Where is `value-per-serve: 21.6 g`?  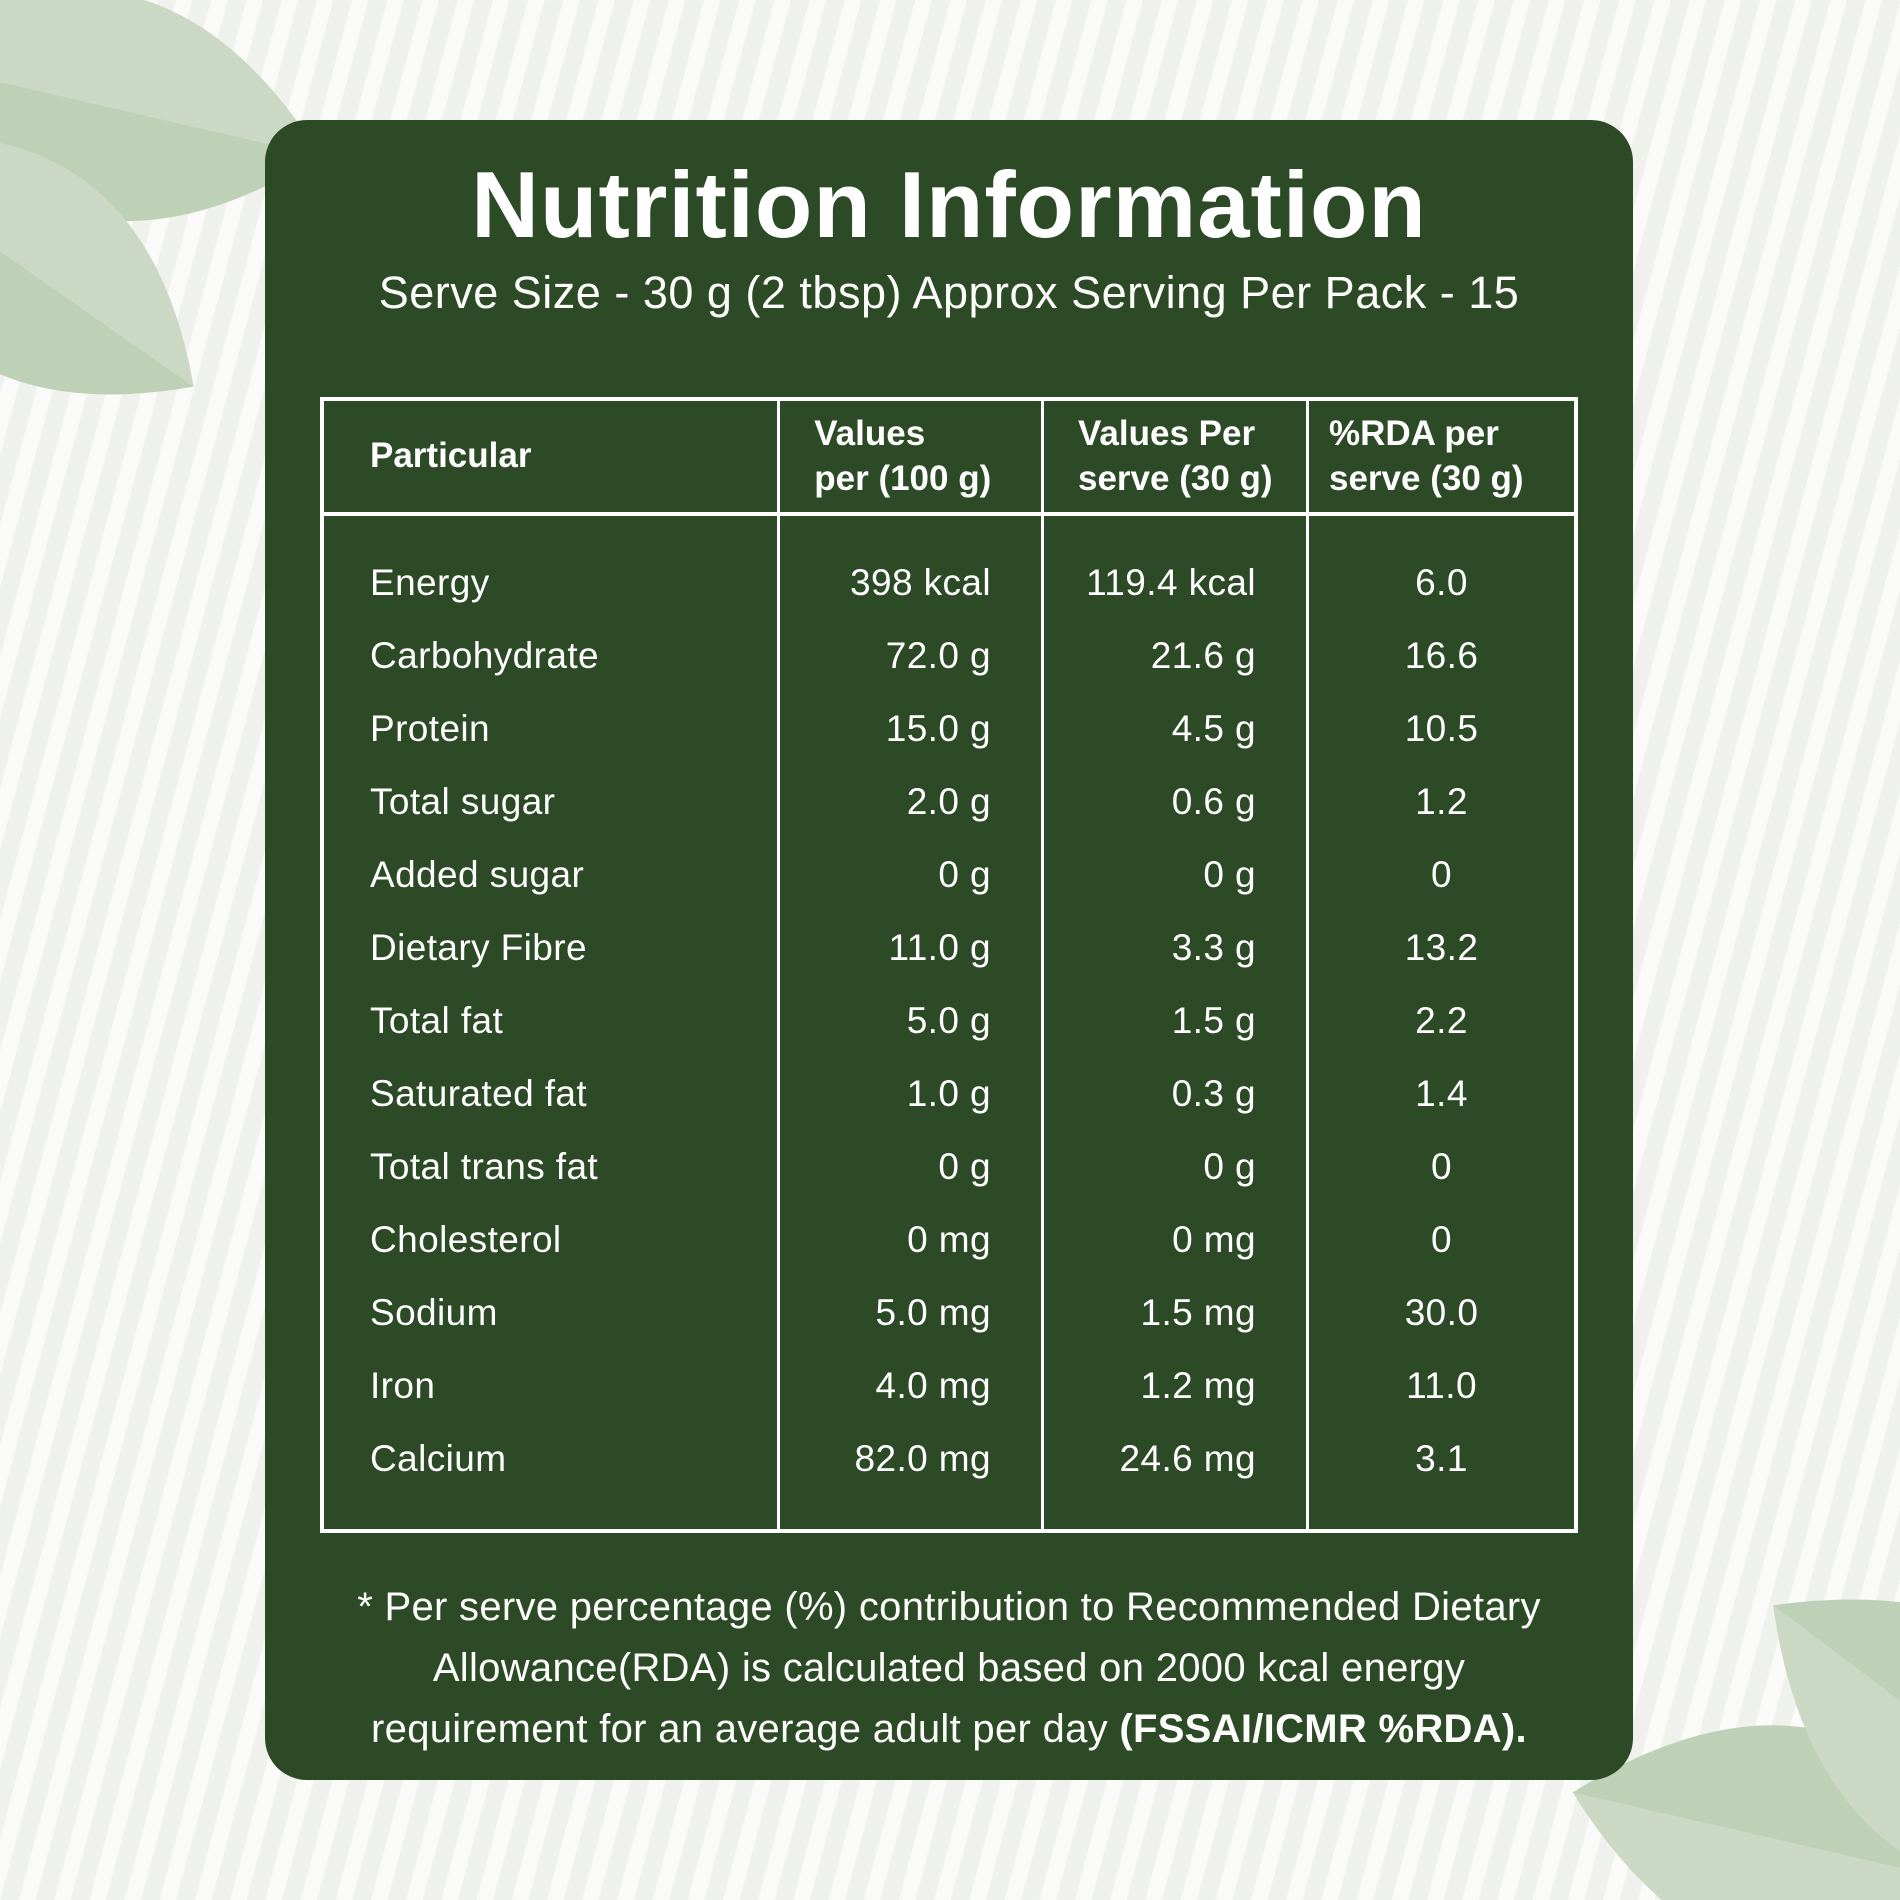
value-per-serve: 21.6 g is located at coordinates (1176, 656).